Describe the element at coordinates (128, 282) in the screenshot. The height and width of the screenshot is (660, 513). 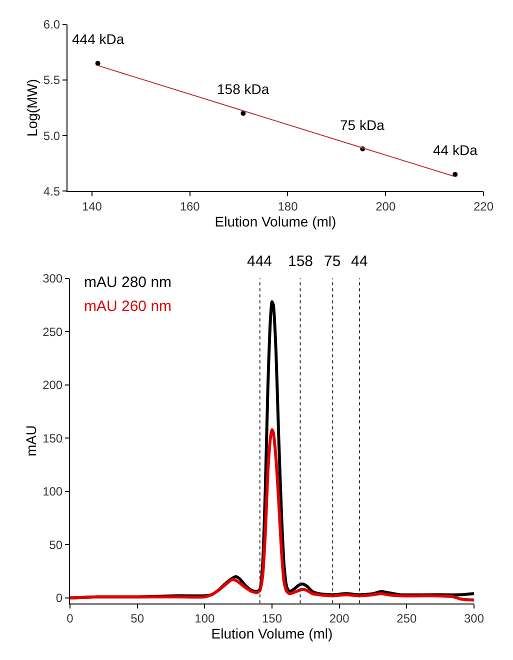
I see `text: mAU 280 nm` at that location.